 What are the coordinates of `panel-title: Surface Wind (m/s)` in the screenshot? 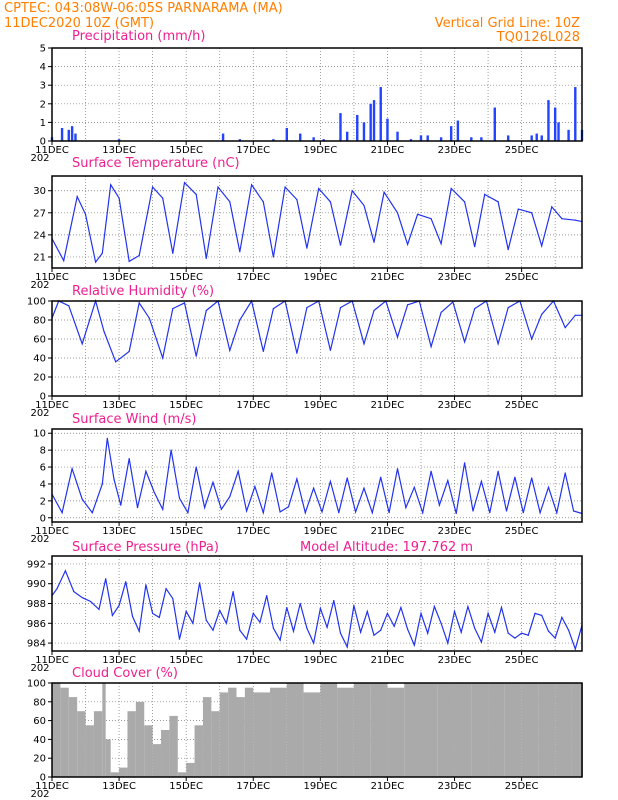 It's located at (134, 419).